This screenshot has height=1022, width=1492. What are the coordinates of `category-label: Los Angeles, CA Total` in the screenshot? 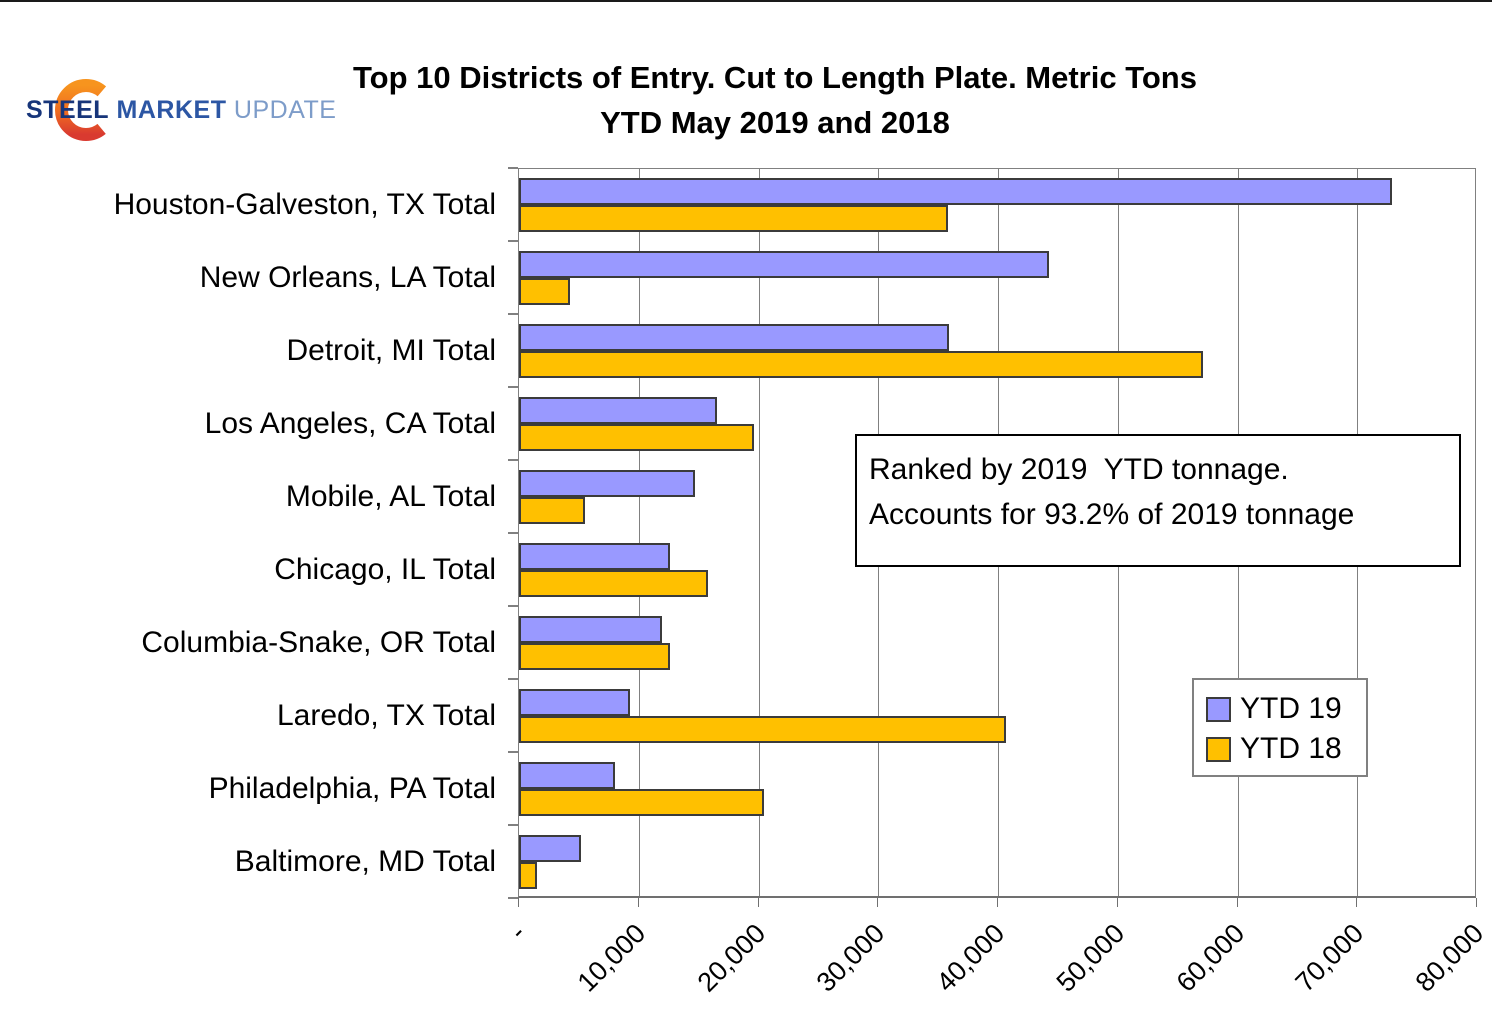 It's located at (350, 423).